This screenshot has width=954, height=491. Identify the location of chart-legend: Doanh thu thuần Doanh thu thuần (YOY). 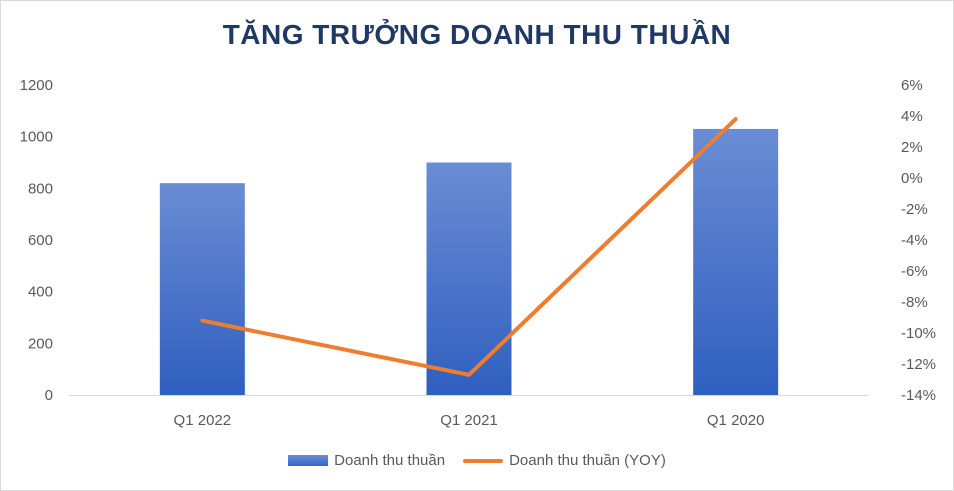
(477, 460).